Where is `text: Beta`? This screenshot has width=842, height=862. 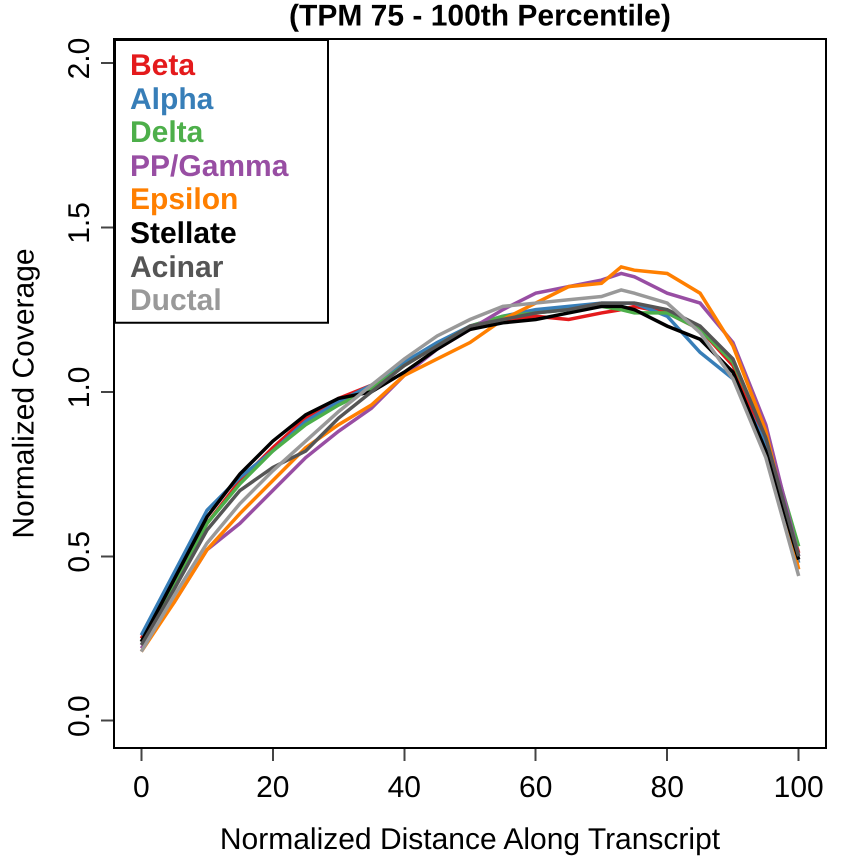 text: Beta is located at coordinates (163, 65).